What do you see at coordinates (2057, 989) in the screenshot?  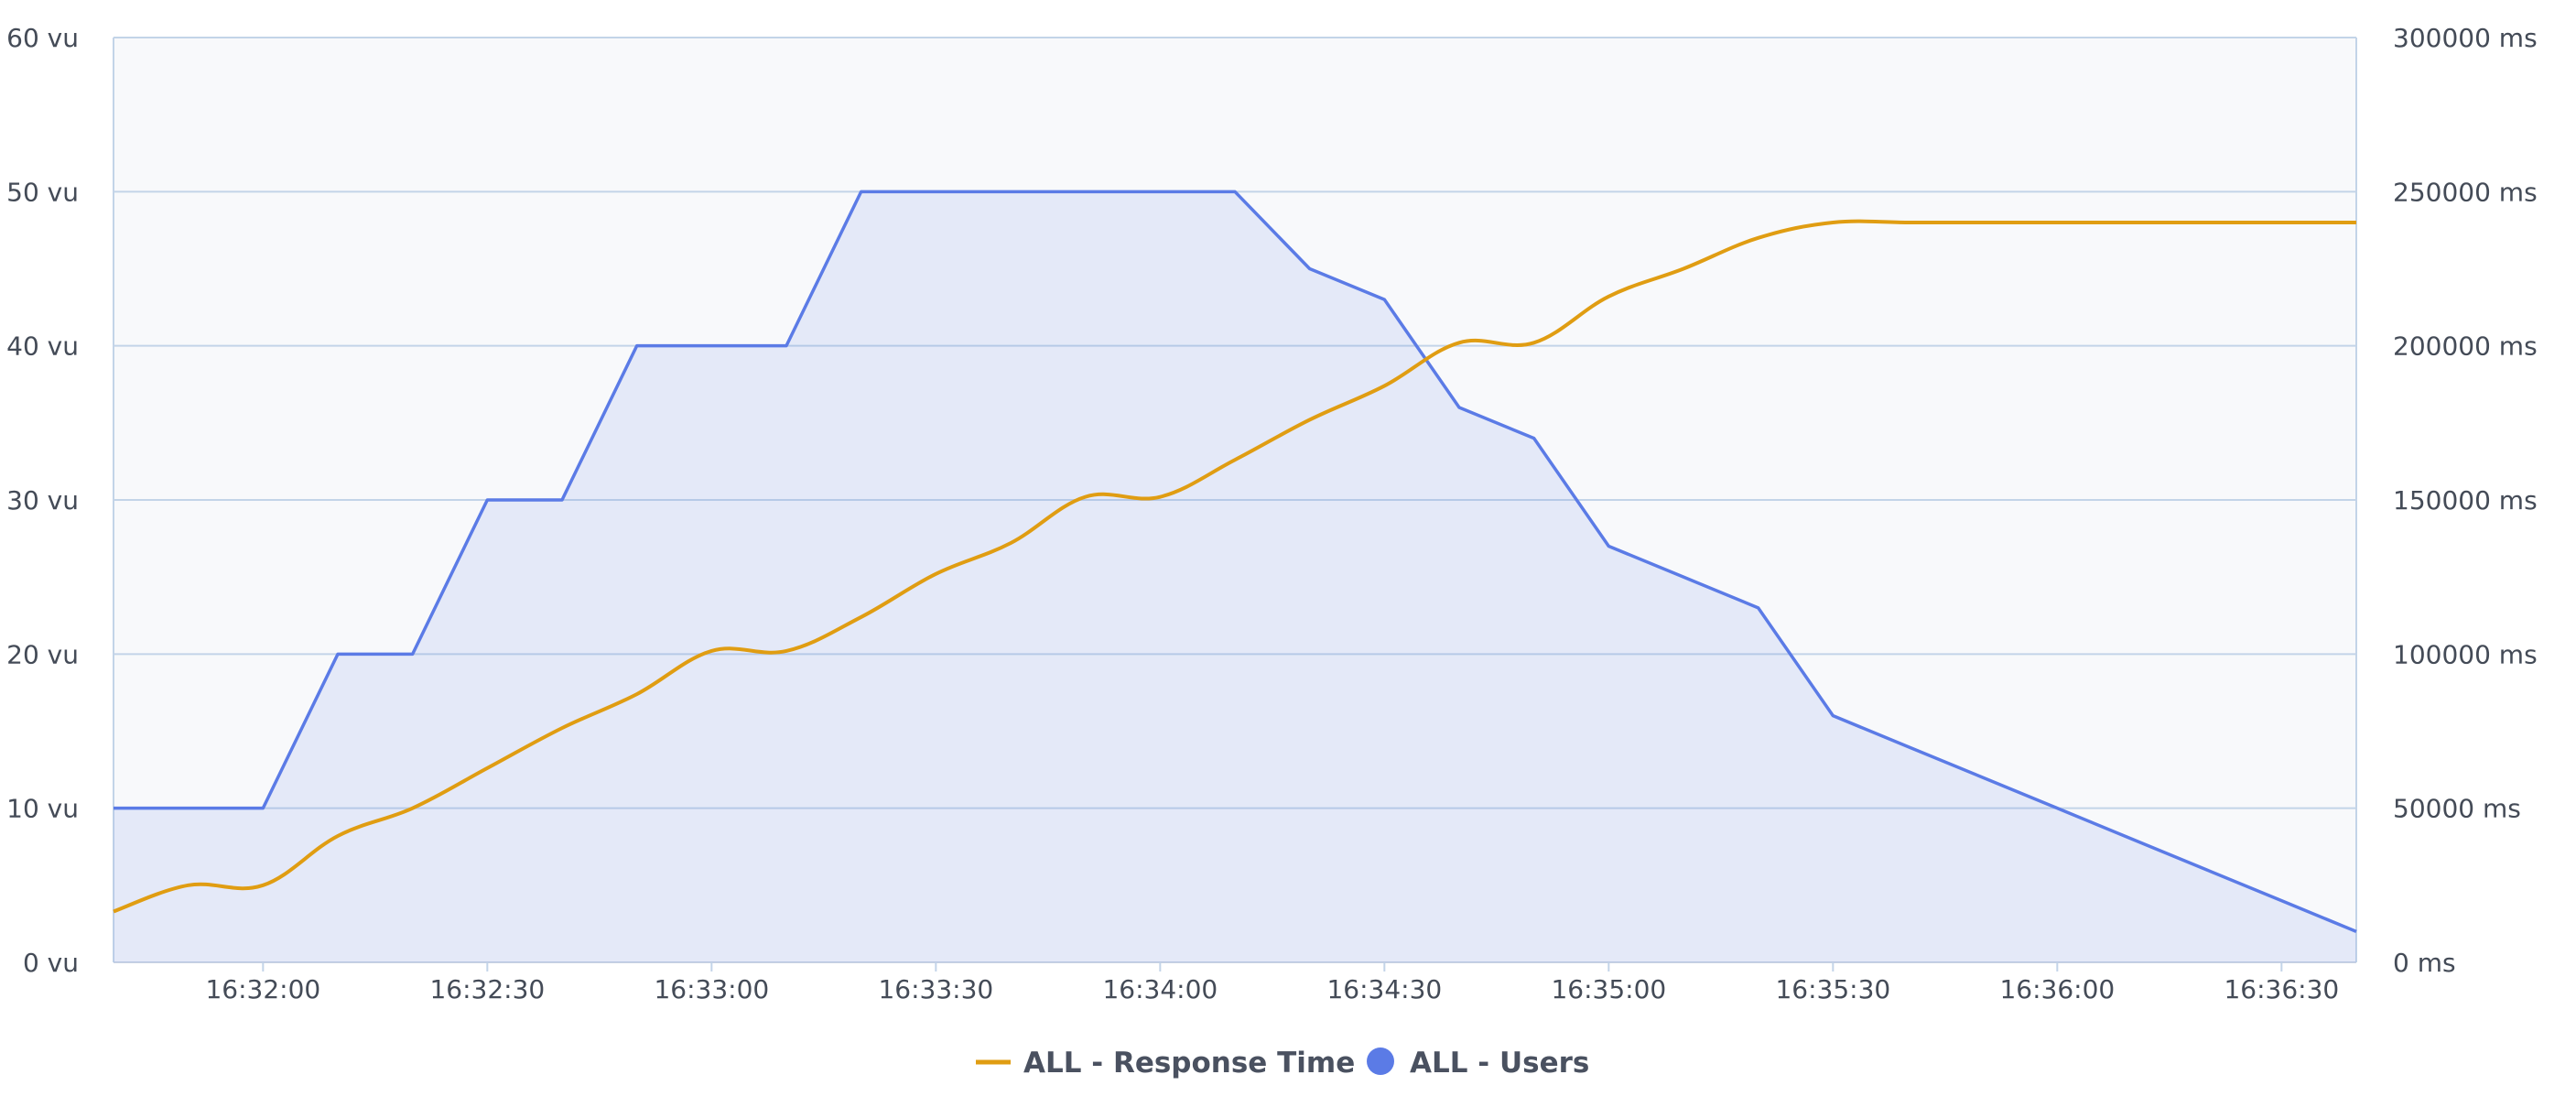 I see `x-tick-label: 16:36:00` at bounding box center [2057, 989].